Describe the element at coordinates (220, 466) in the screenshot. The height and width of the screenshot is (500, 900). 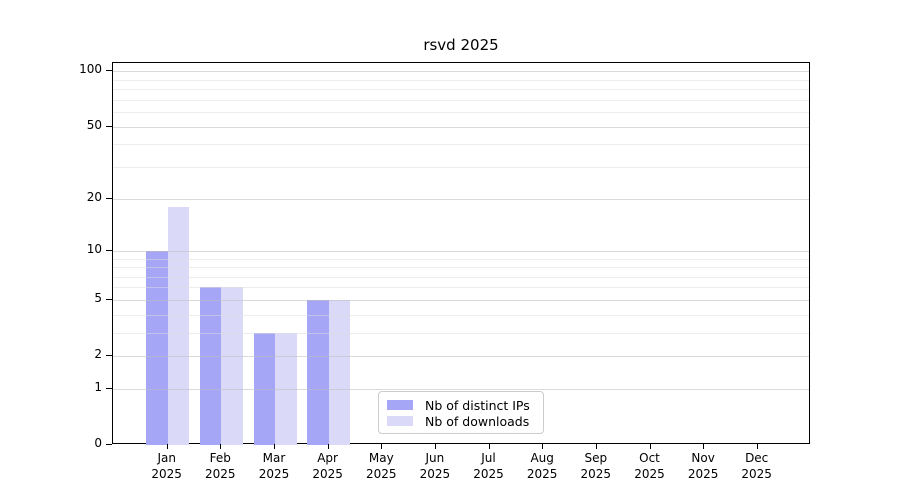
I see `x-tick-label: Feb 2025` at that location.